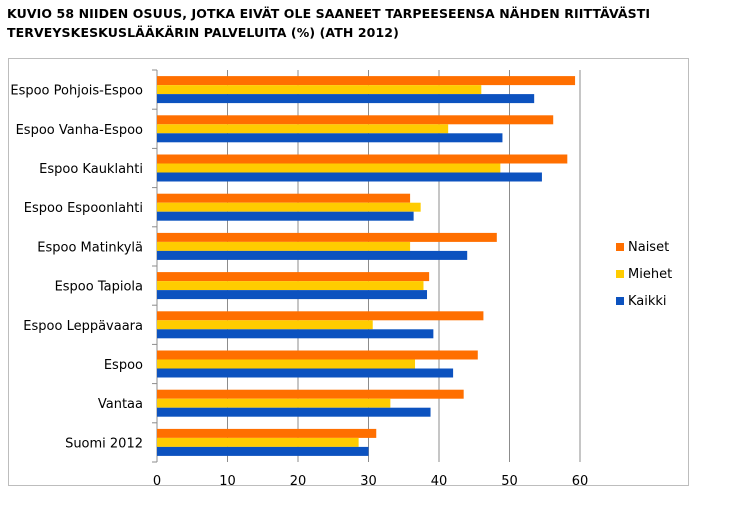 The image size is (753, 523). I want to click on bar-naiset-espoo-pohjois-espoo, so click(366, 81).